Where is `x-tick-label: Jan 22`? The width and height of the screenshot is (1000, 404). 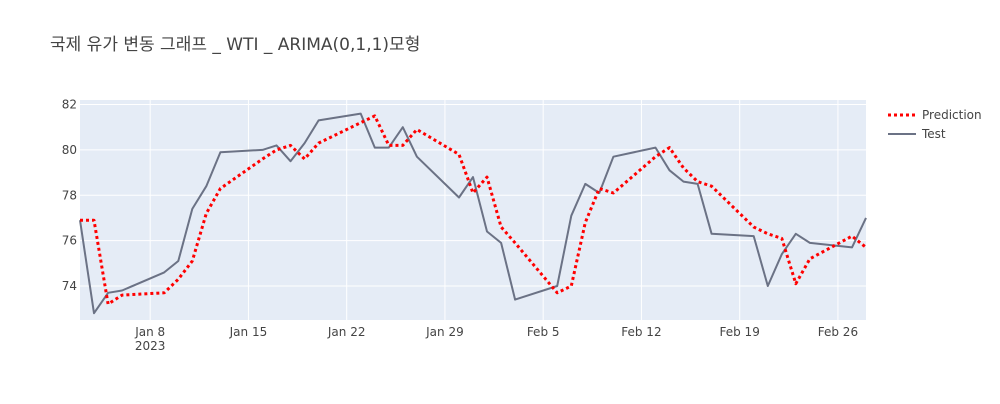
x-tick-label: Jan 22 is located at coordinates (346, 332).